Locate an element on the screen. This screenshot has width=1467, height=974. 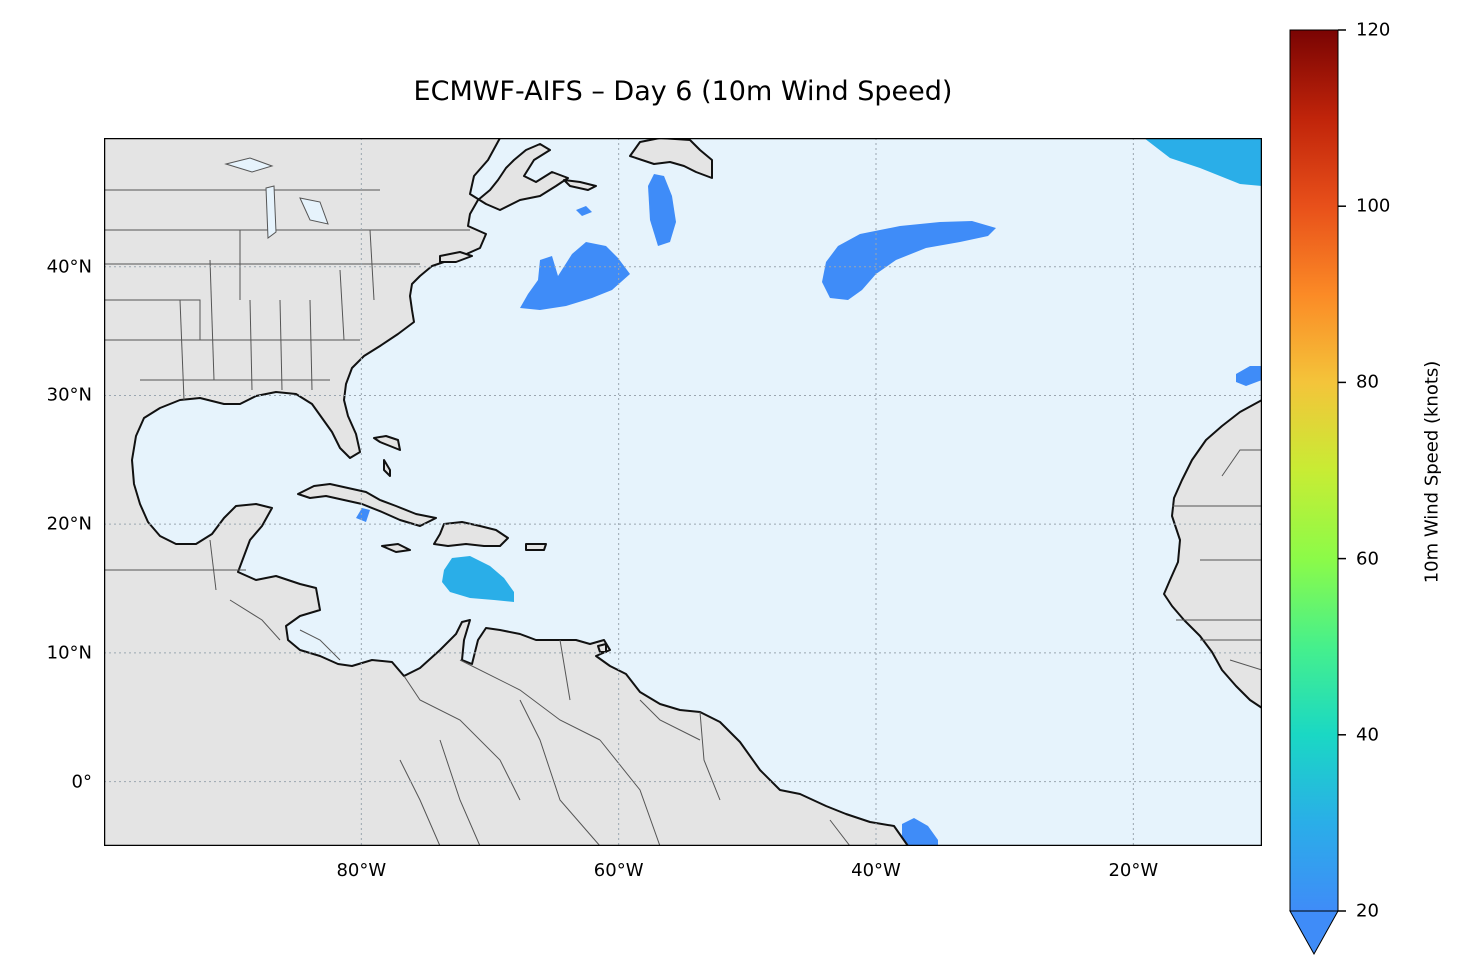
longitude-tick-label: 20°W is located at coordinates (1133, 870).